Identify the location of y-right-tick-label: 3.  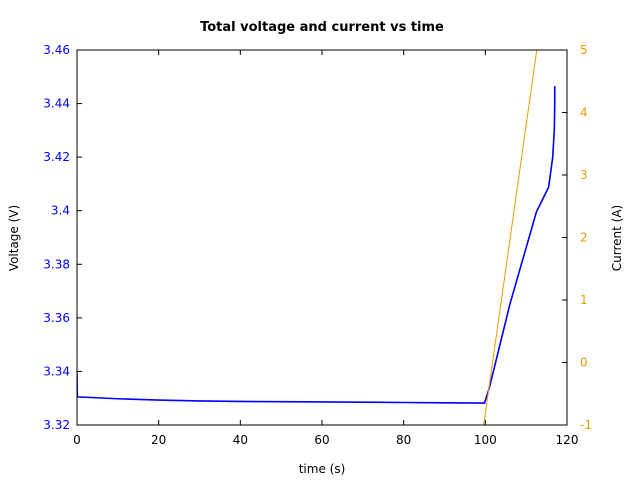
(584, 175).